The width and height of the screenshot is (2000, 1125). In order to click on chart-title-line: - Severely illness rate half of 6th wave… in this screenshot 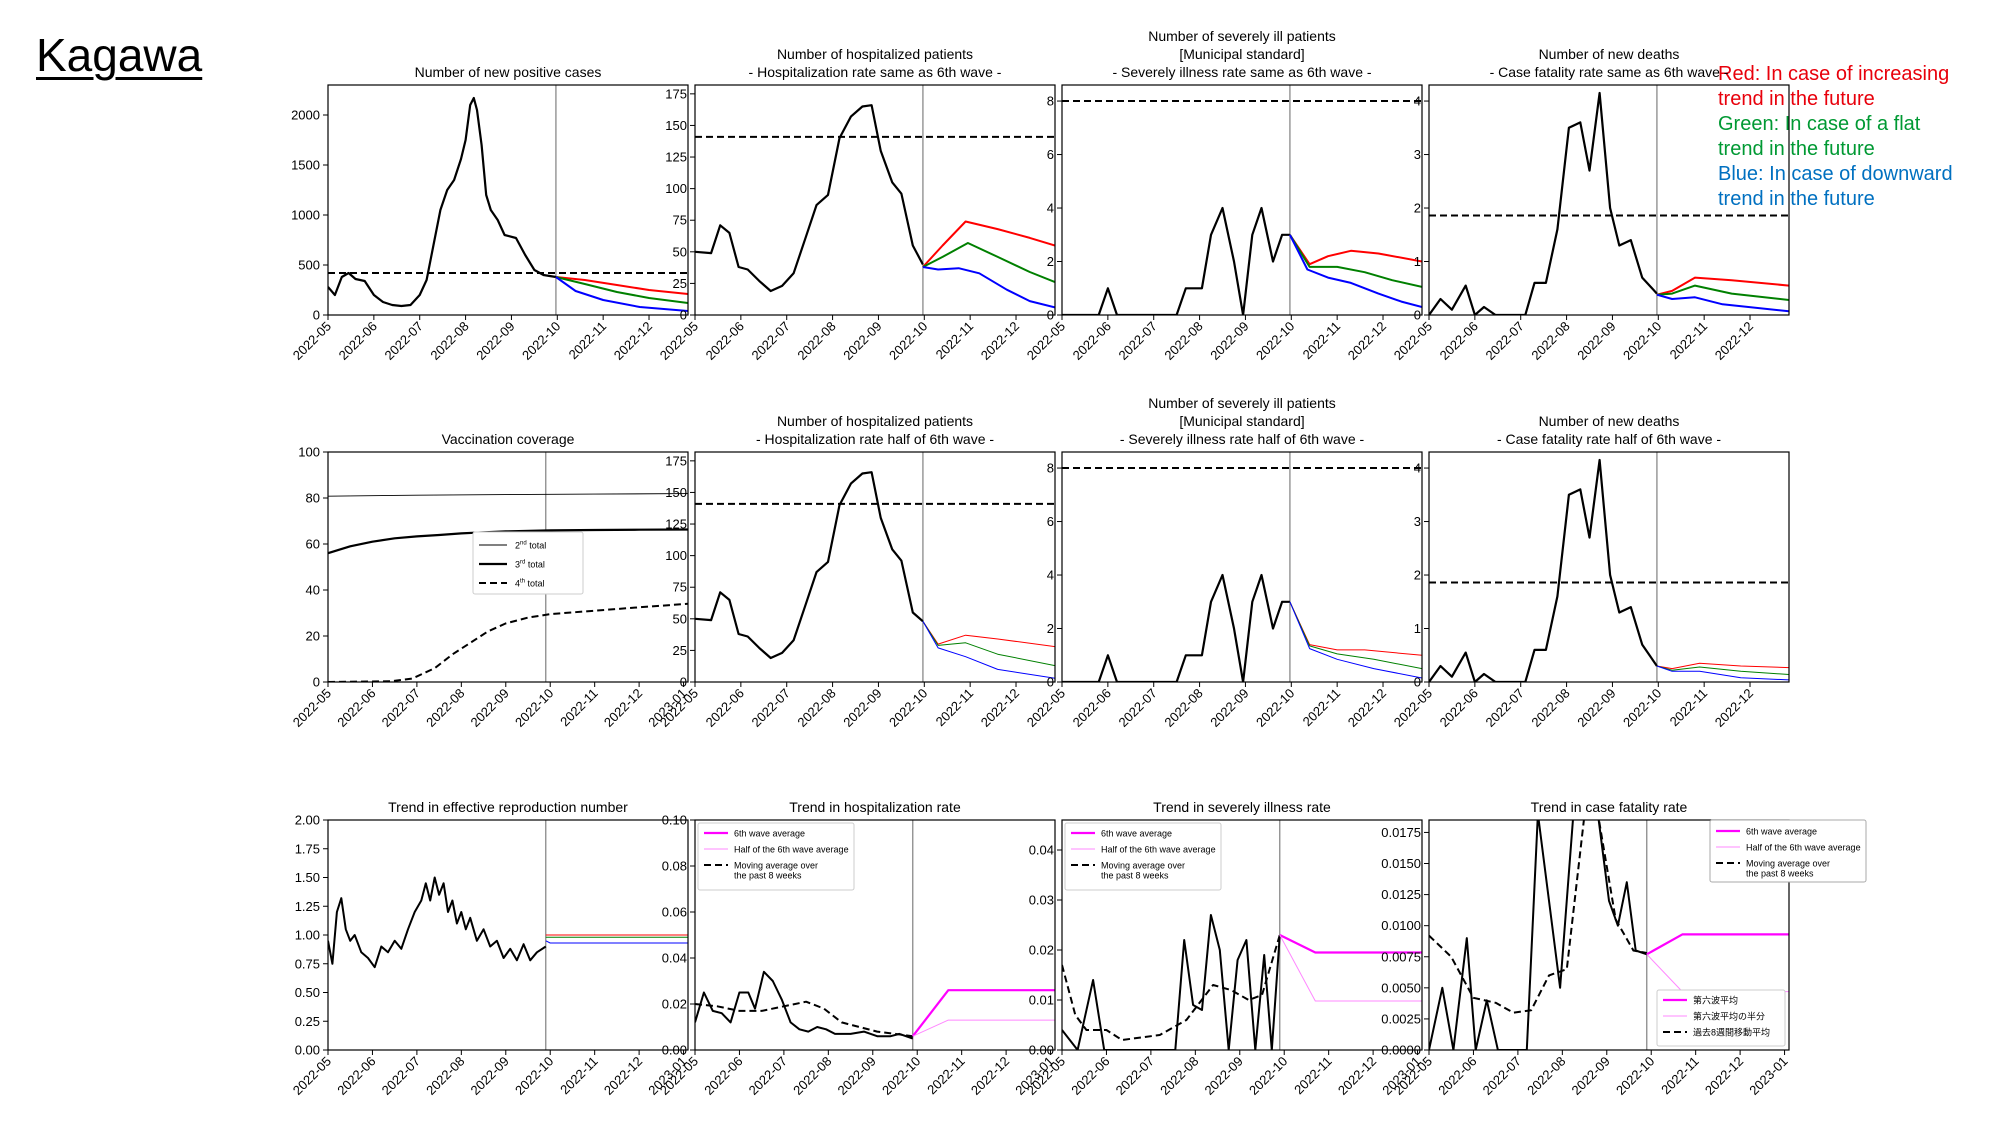, I will do `click(1242, 439)`.